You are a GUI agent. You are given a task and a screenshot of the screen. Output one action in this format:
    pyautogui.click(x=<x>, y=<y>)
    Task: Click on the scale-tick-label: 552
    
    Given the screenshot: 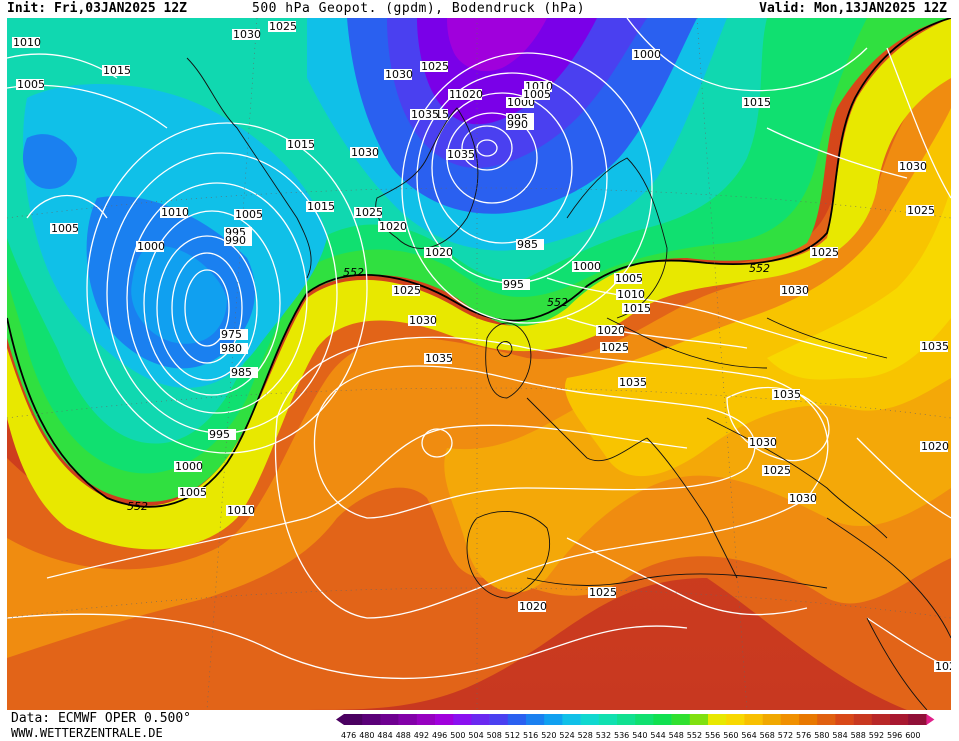 What is the action you would take?
    pyautogui.click(x=694, y=735)
    